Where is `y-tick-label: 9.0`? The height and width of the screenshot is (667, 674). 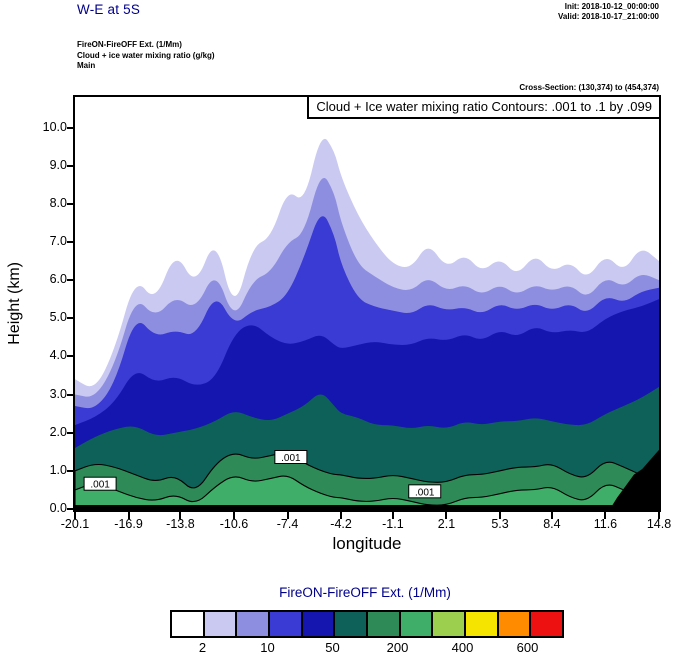 y-tick-label: 9.0 is located at coordinates (58, 164).